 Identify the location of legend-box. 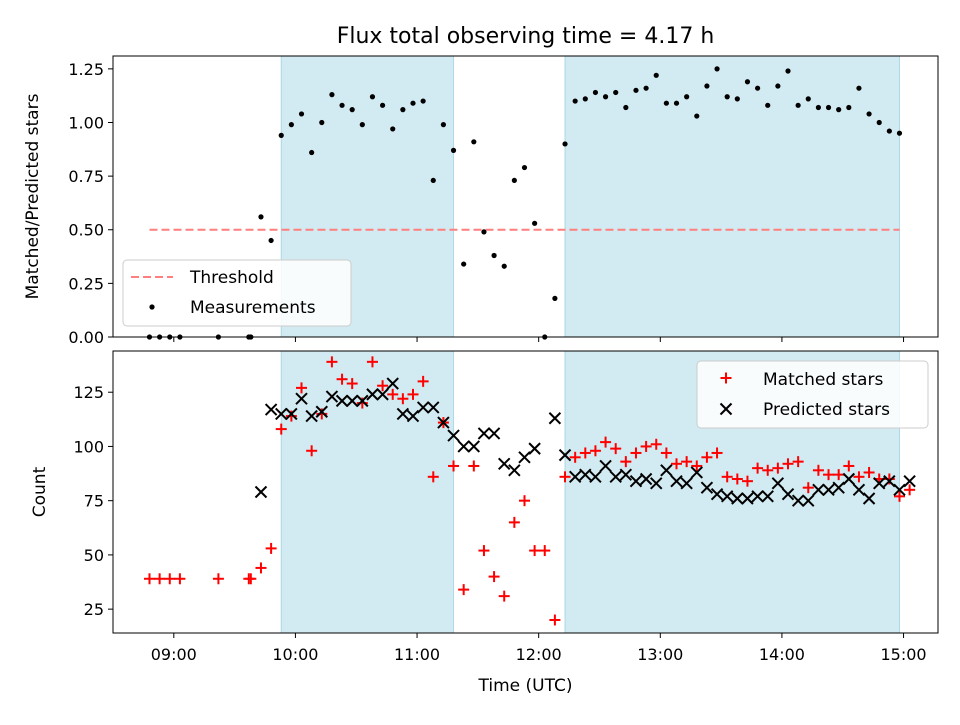
(237, 293).